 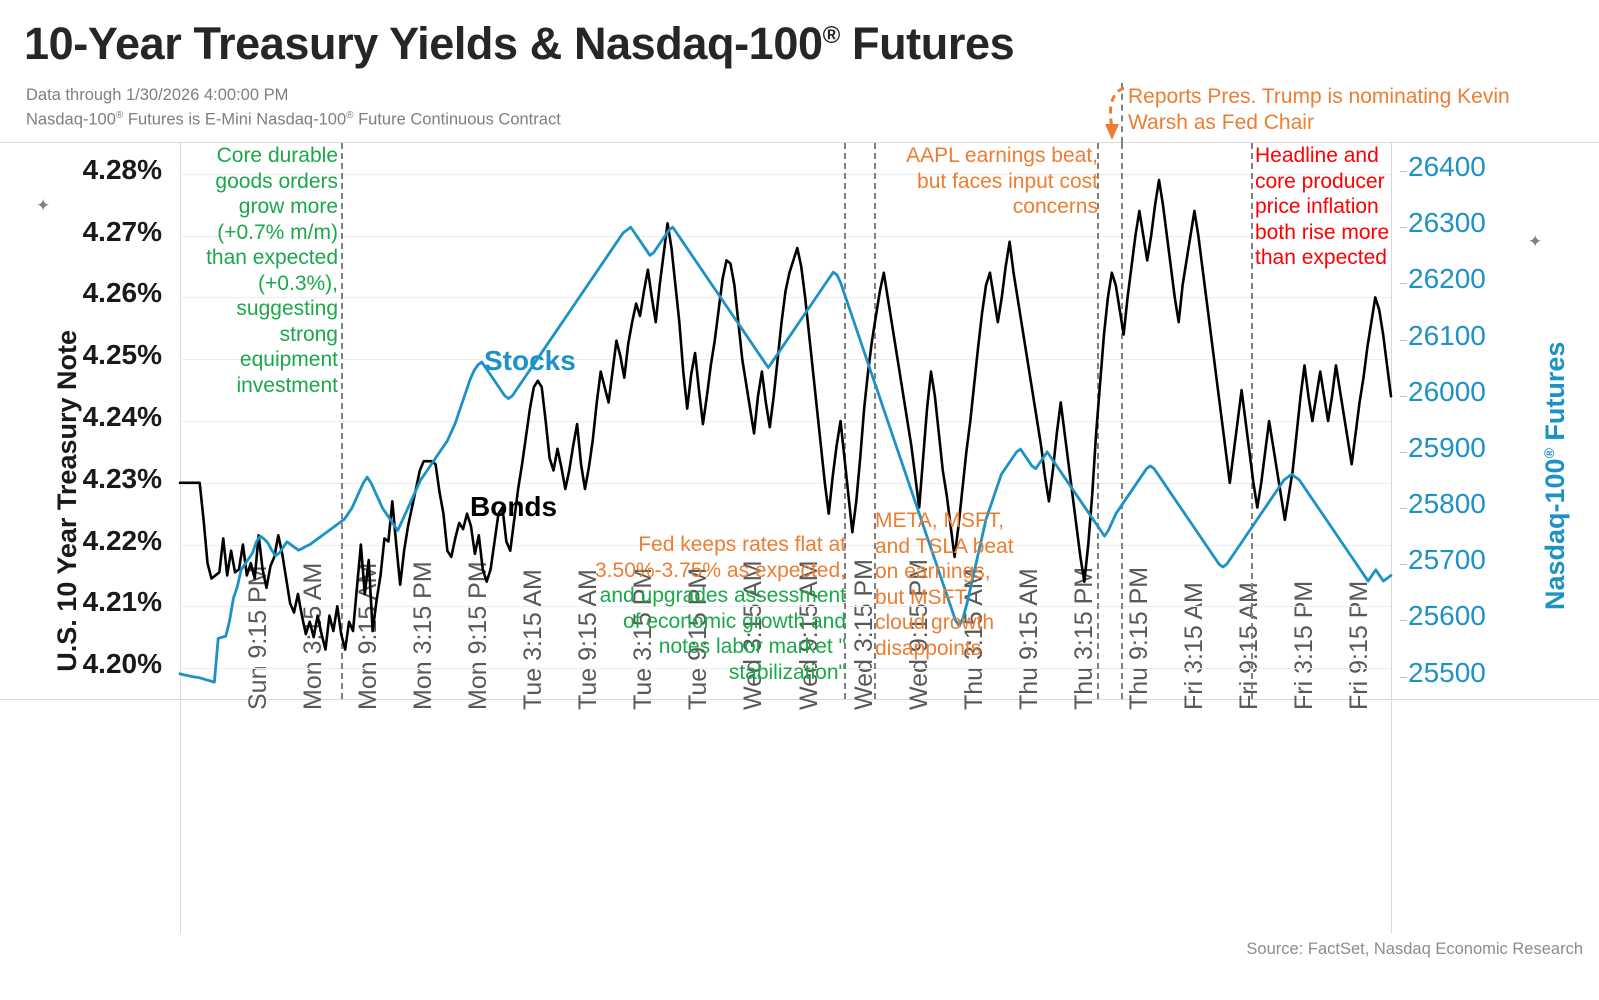 I want to click on subtitle-data-through: Data through 1/30/2026 4:00:00 PM, so click(x=157, y=95).